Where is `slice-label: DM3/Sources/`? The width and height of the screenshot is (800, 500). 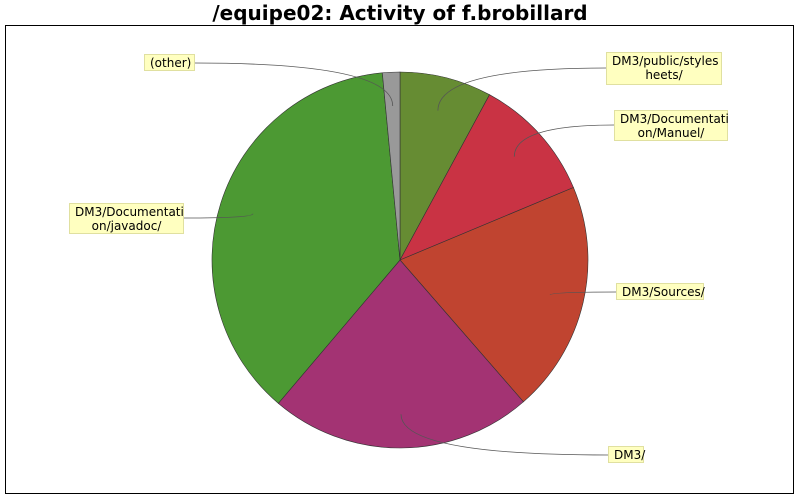
slice-label: DM3/Sources/ is located at coordinates (660, 291).